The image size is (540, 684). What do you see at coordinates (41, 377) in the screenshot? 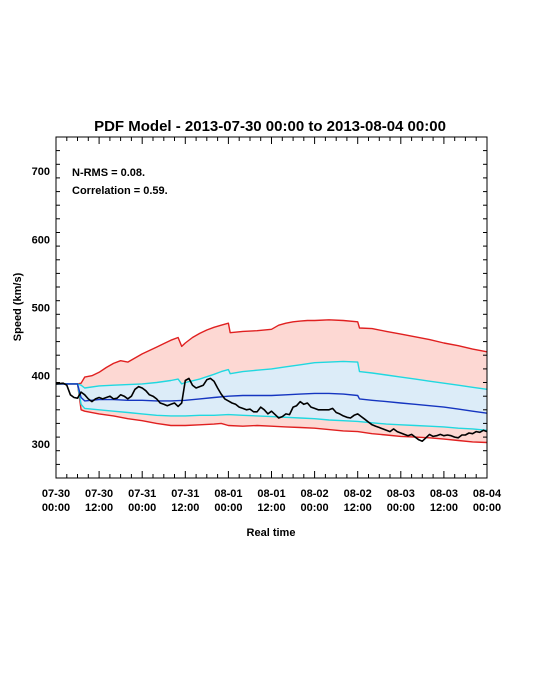
I see `y-tick-label: 400` at bounding box center [41, 377].